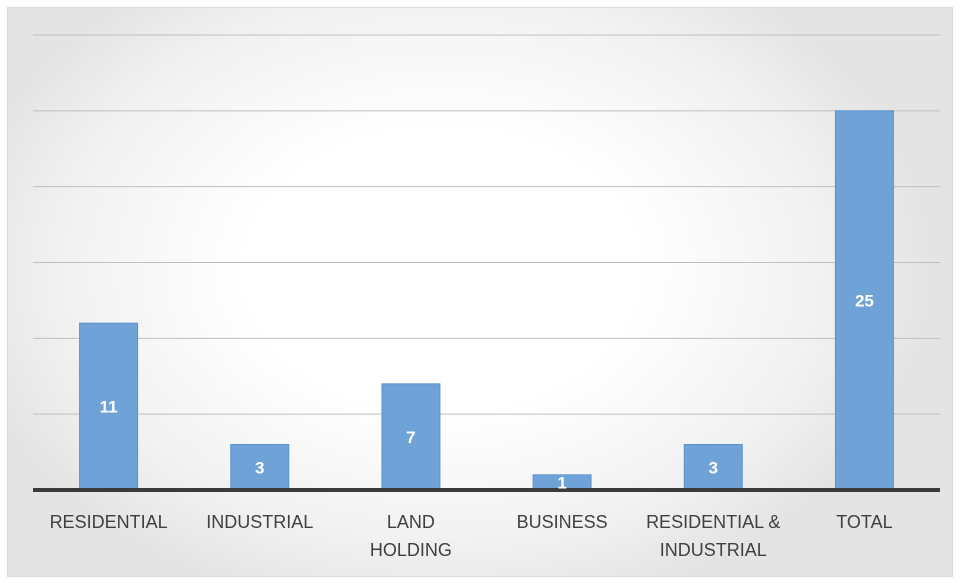 The width and height of the screenshot is (963, 583). What do you see at coordinates (713, 467) in the screenshot?
I see `data-label-residential-and-industrial: 3` at bounding box center [713, 467].